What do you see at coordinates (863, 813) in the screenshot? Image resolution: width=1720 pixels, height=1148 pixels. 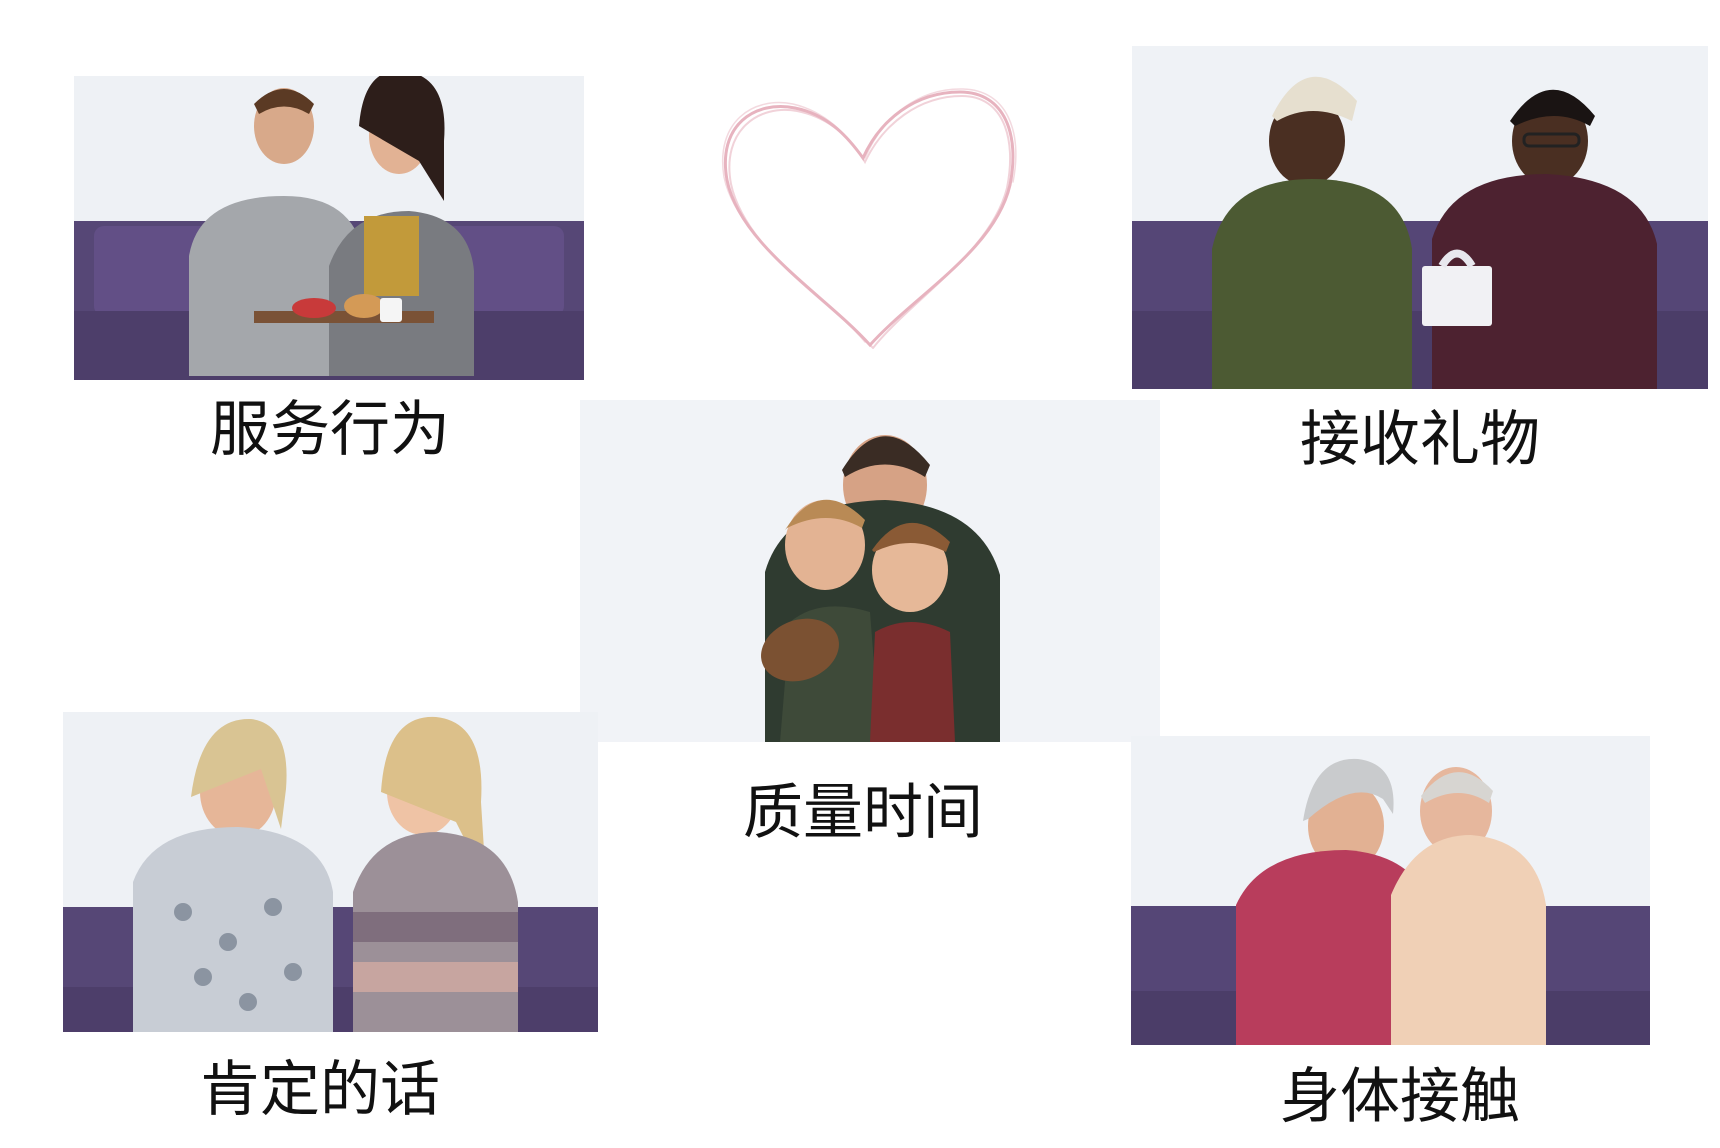 I see `caption-quality-time: 质量时间` at bounding box center [863, 813].